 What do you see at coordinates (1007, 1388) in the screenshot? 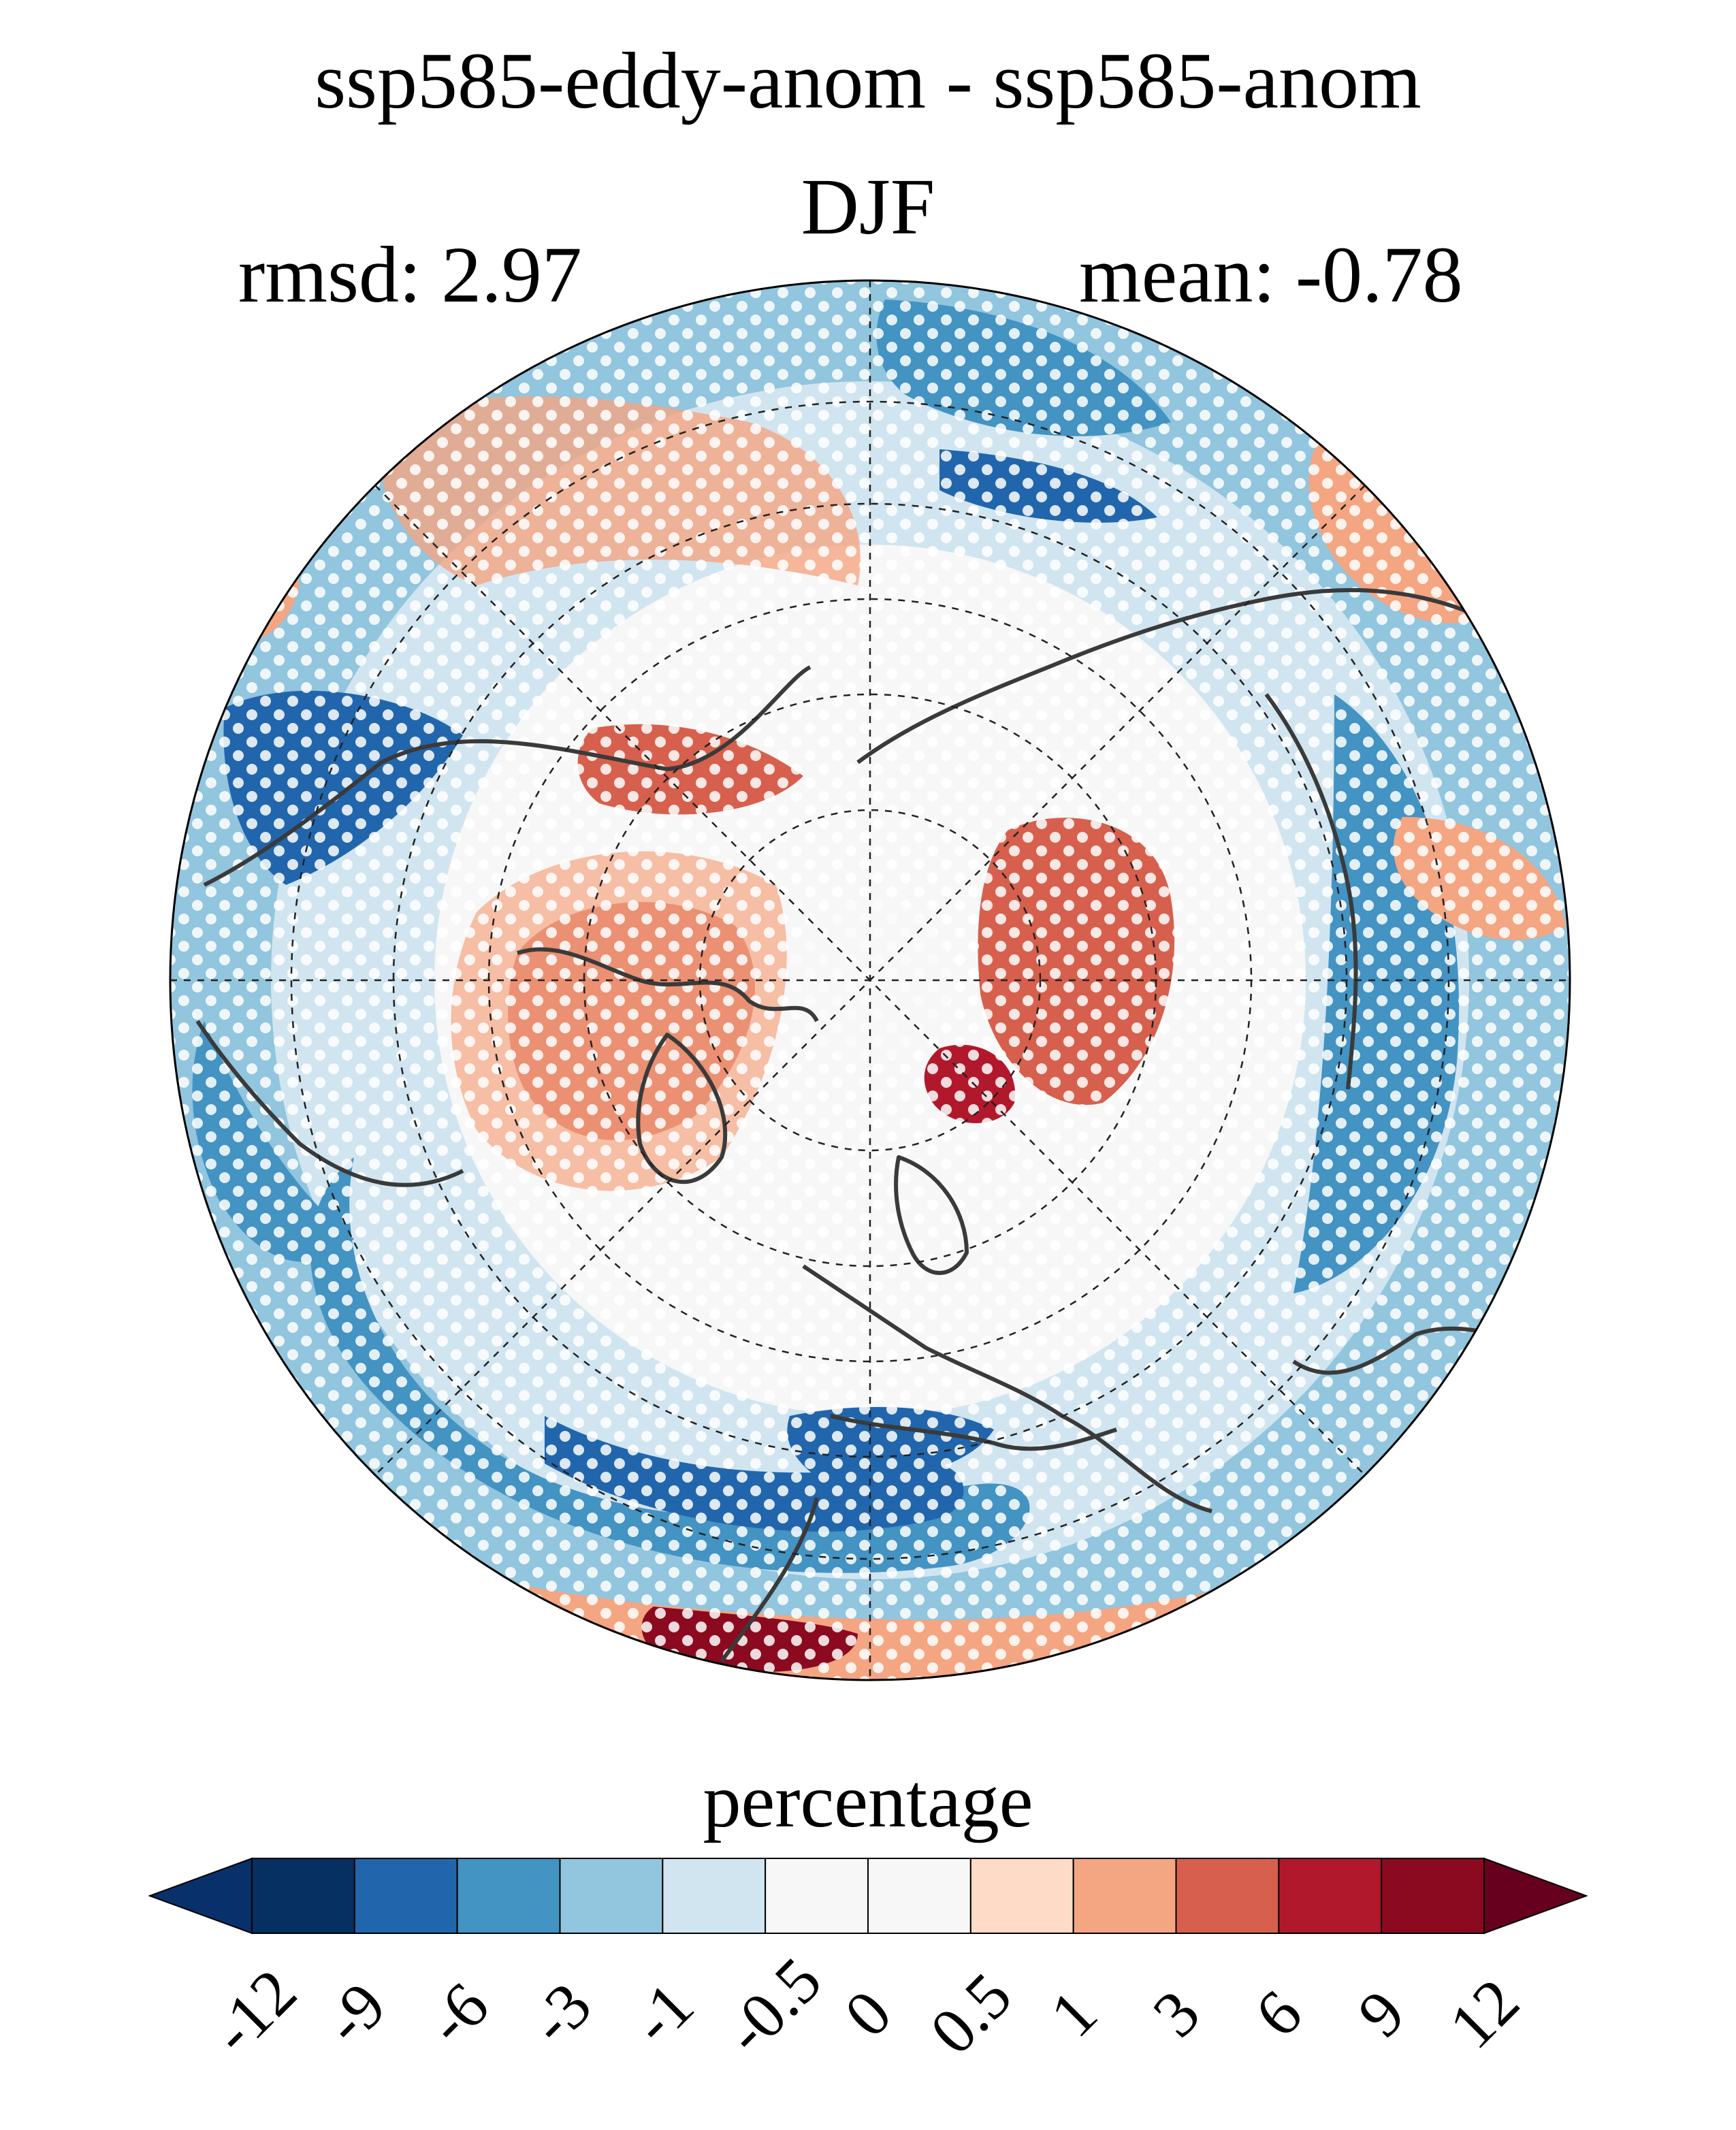
I see `coast-europe` at bounding box center [1007, 1388].